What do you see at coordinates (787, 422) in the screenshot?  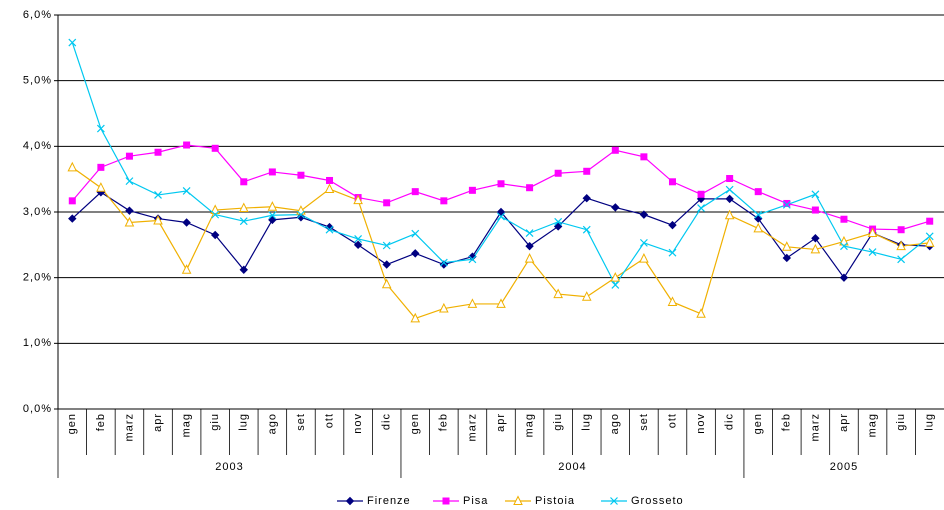 I see `x-tick-label: feb` at bounding box center [787, 422].